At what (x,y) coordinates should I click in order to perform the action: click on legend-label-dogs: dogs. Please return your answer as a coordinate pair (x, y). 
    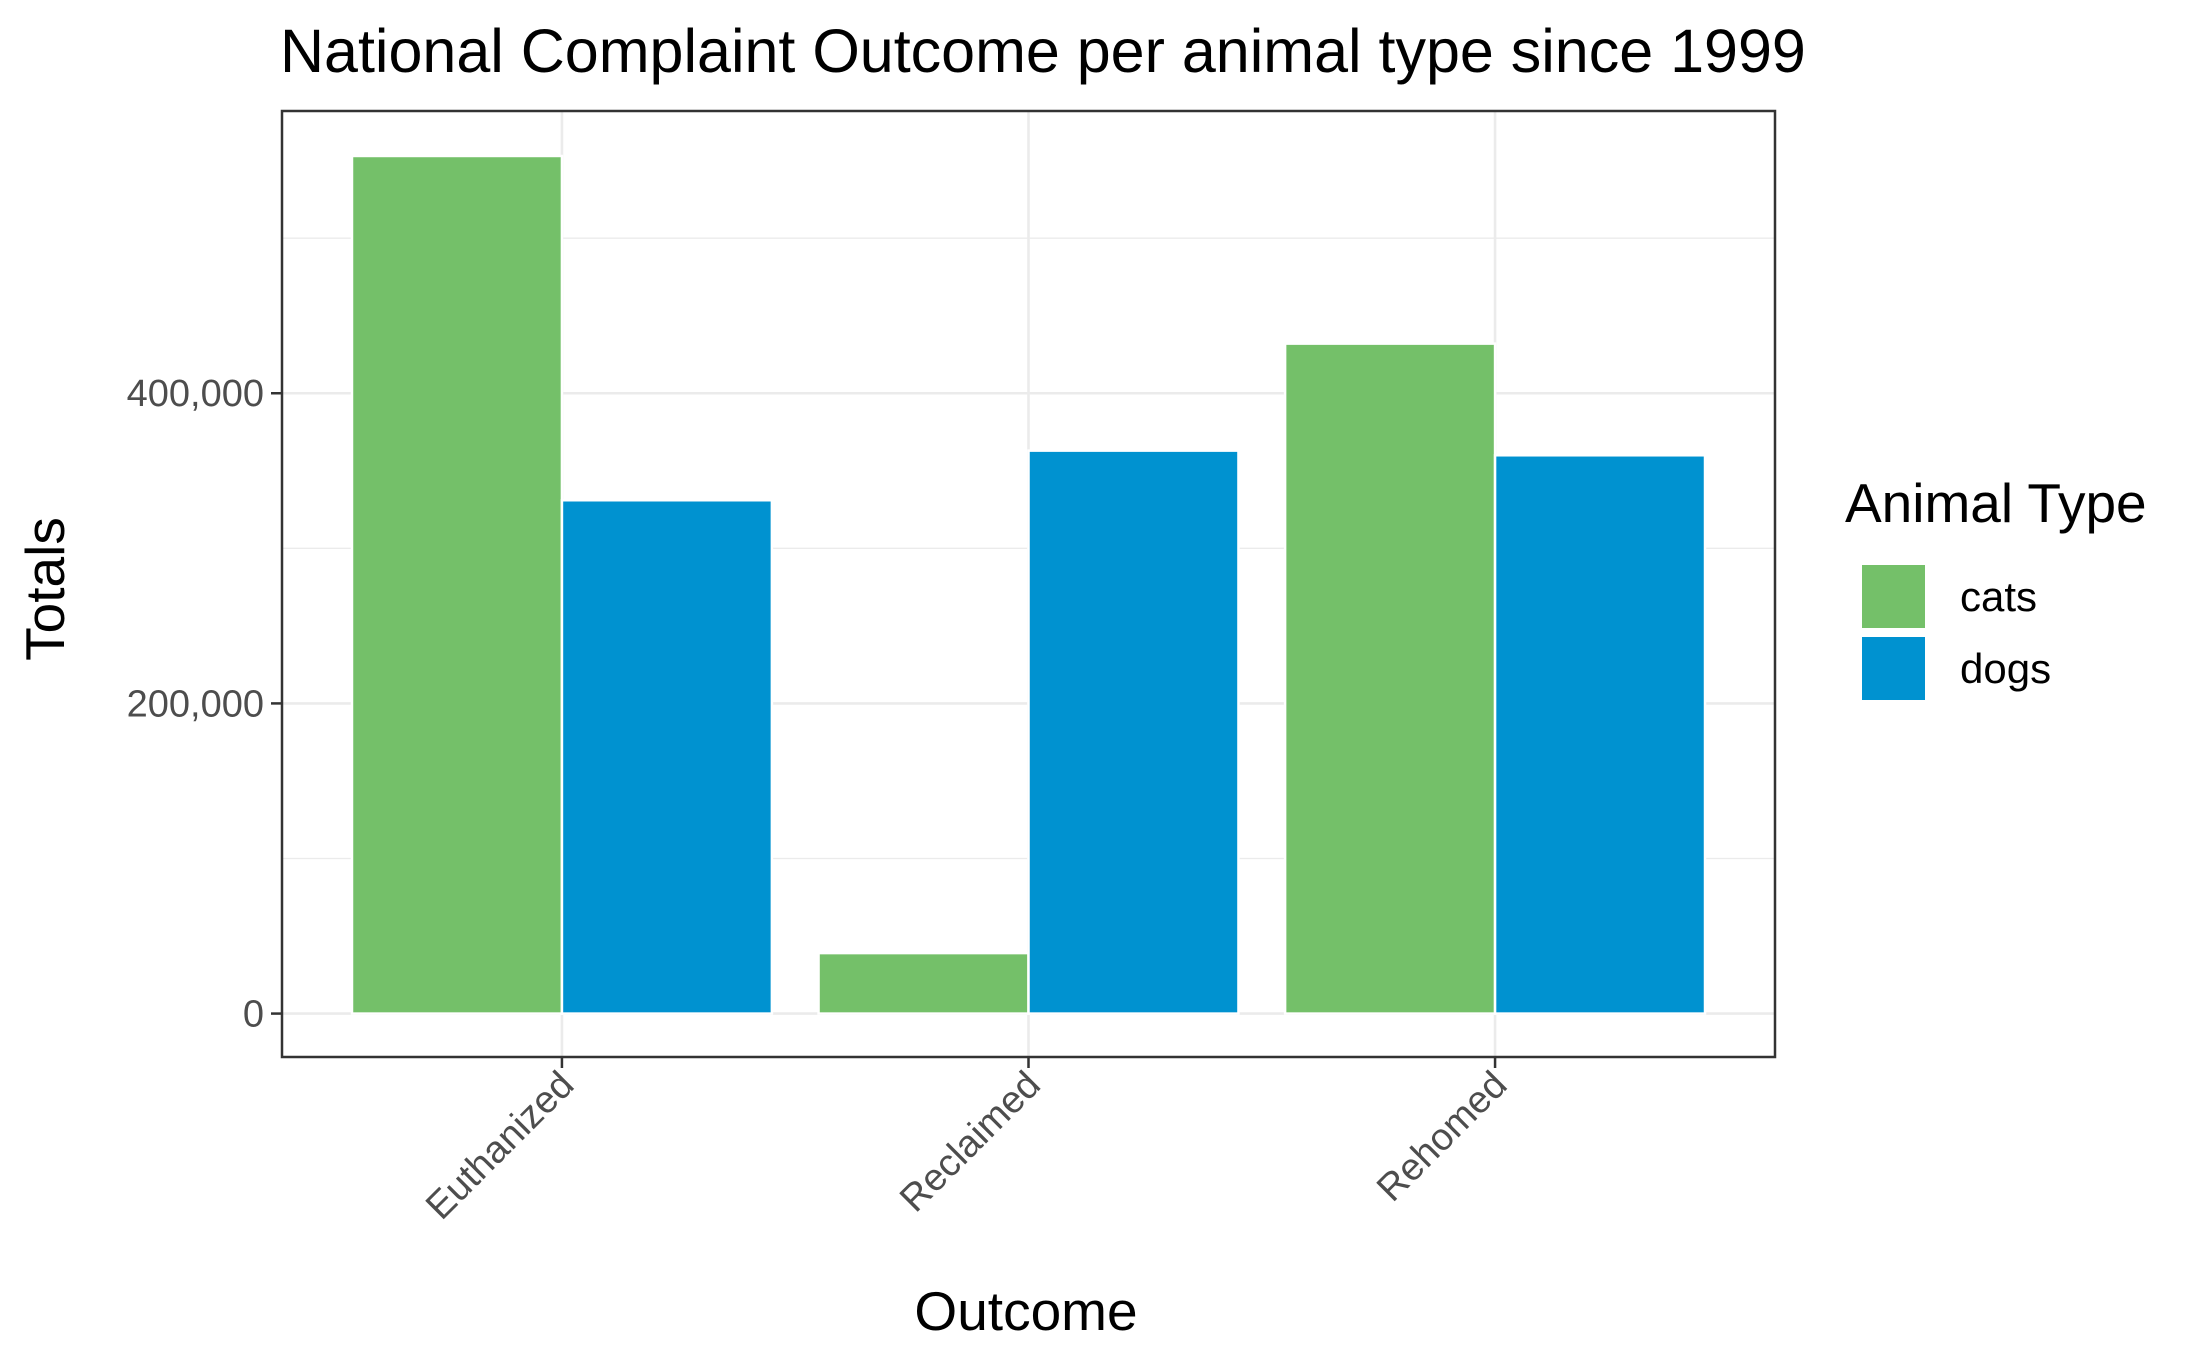
    Looking at the image, I should click on (2005, 668).